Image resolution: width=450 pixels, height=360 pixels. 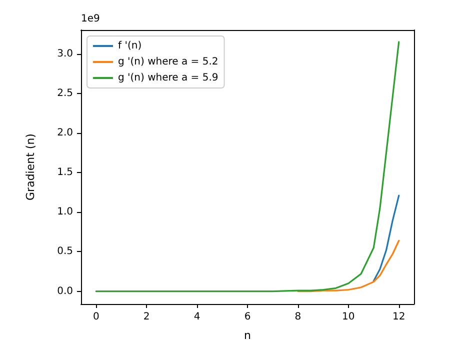 I want to click on y-tick-label: 0.0, so click(x=65, y=291).